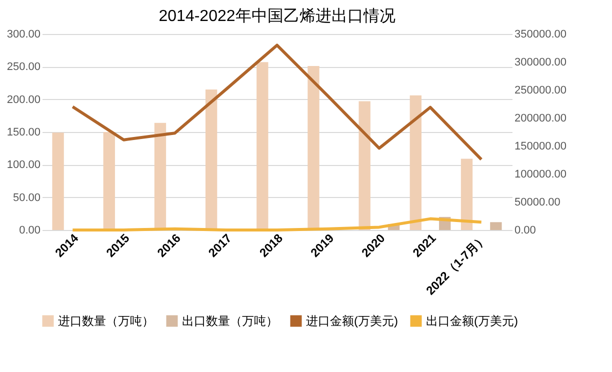 The width and height of the screenshot is (612, 372). What do you see at coordinates (525, 230) in the screenshot?
I see `y2-tick-label: 0.00` at bounding box center [525, 230].